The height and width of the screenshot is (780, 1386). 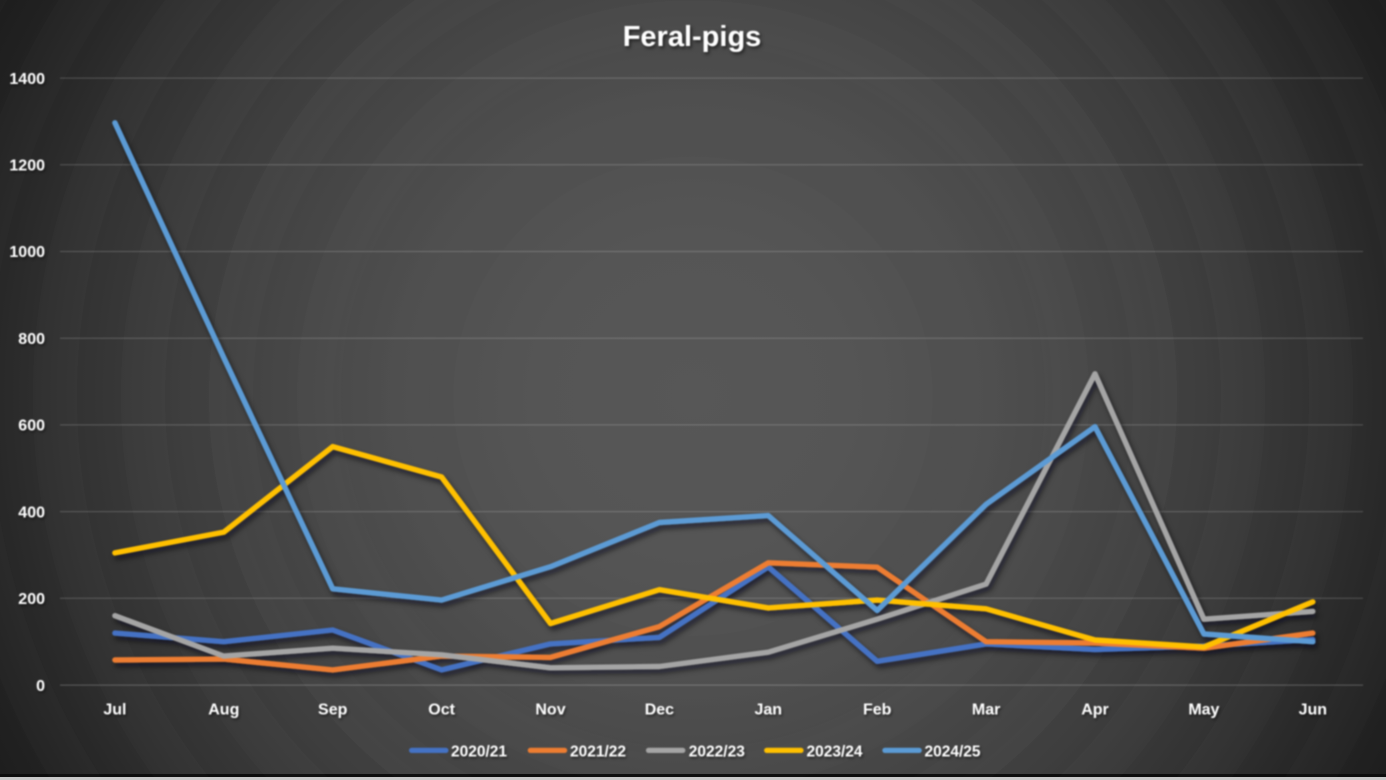 What do you see at coordinates (31, 426) in the screenshot?
I see `svg-text: 600` at bounding box center [31, 426].